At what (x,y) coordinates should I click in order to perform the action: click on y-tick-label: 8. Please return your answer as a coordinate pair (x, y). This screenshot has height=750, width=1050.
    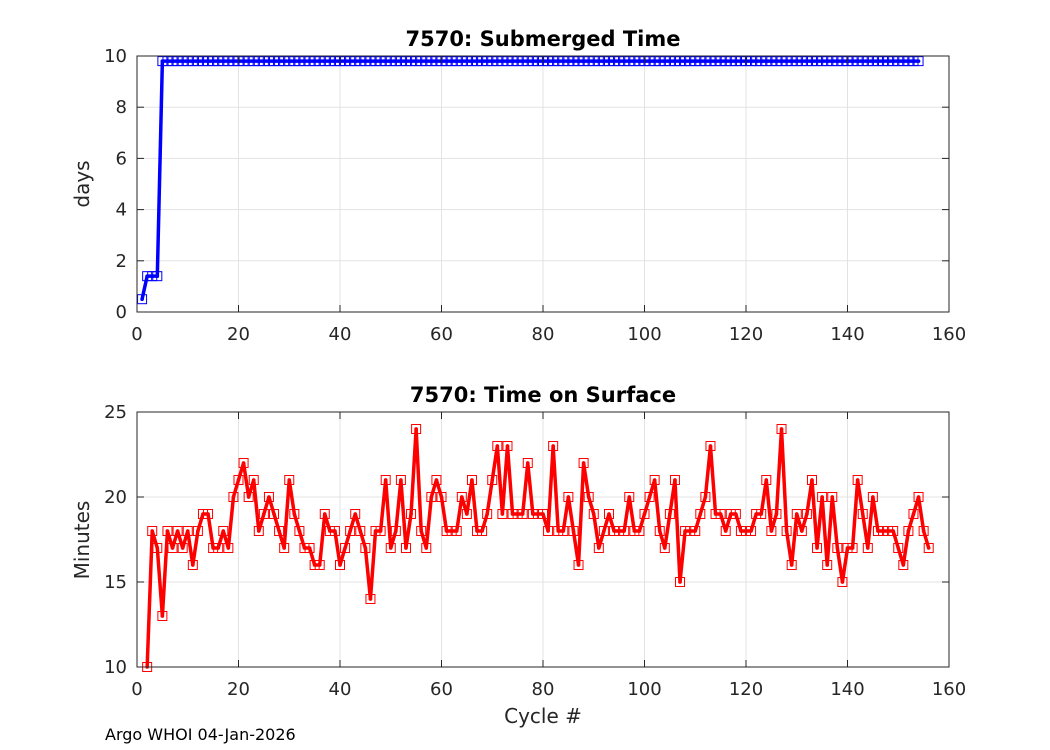
    Looking at the image, I should click on (121, 107).